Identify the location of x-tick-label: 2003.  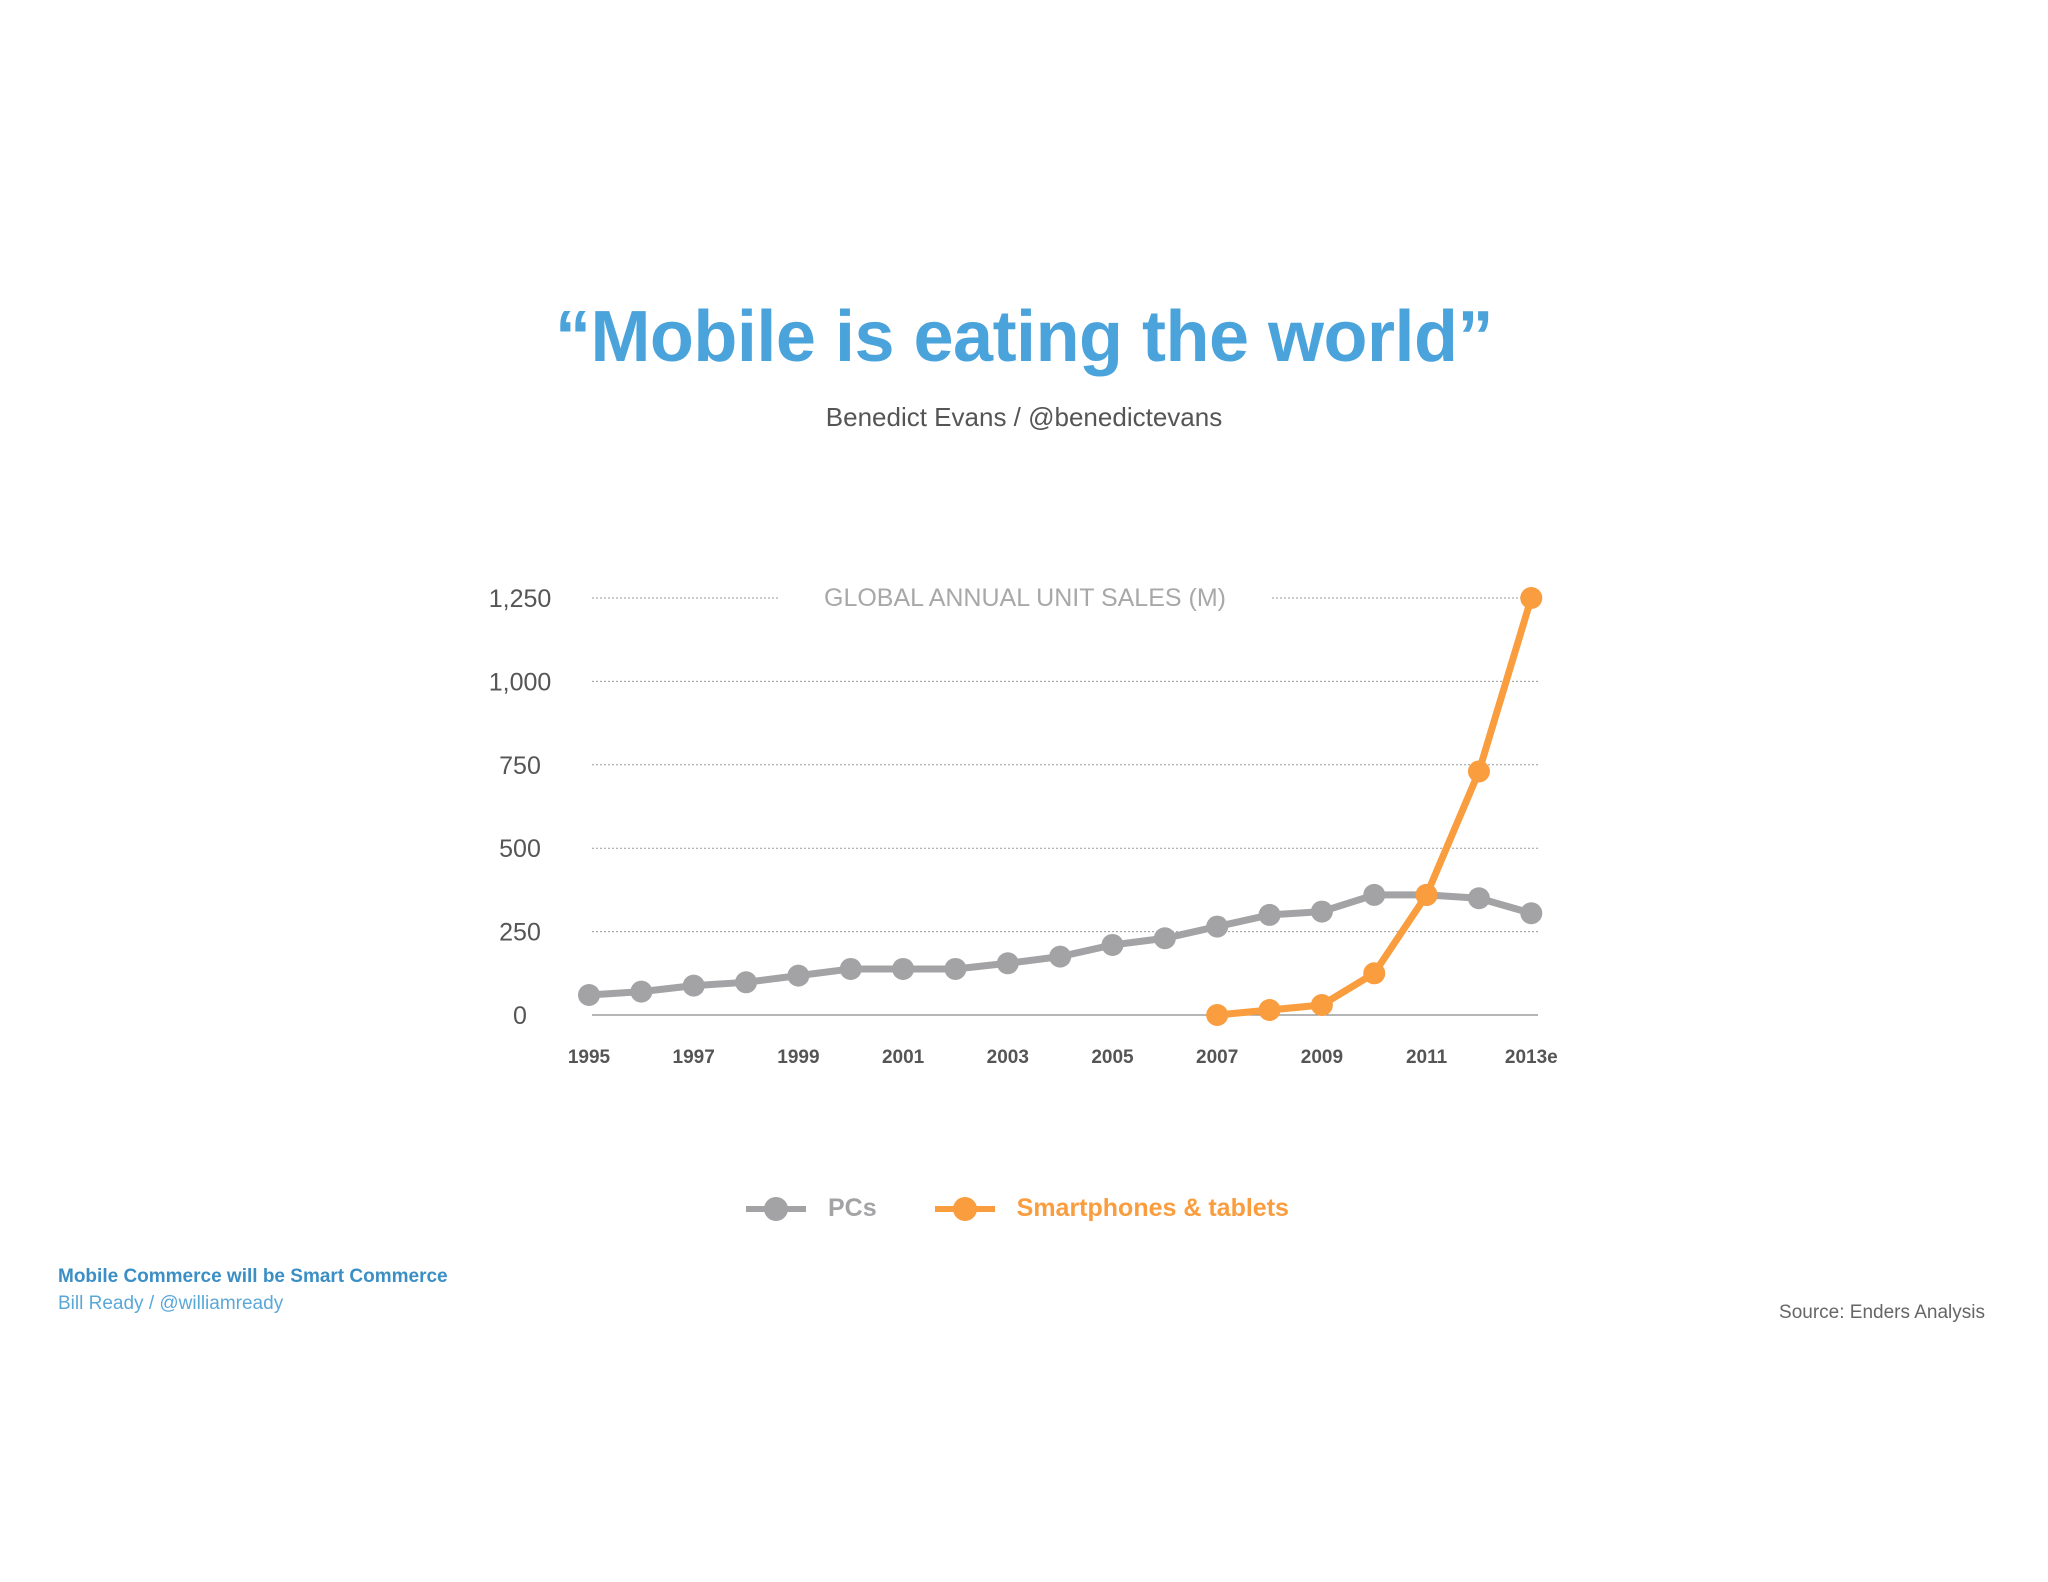
(1008, 1057).